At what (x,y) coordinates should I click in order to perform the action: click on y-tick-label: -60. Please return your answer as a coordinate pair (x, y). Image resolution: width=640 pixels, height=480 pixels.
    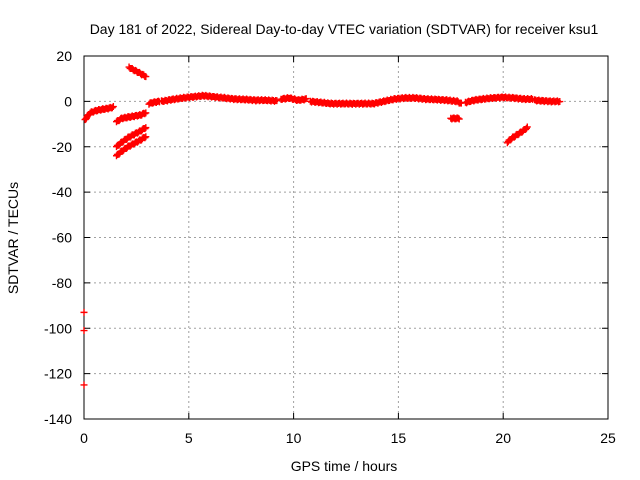
    Looking at the image, I should click on (62, 238).